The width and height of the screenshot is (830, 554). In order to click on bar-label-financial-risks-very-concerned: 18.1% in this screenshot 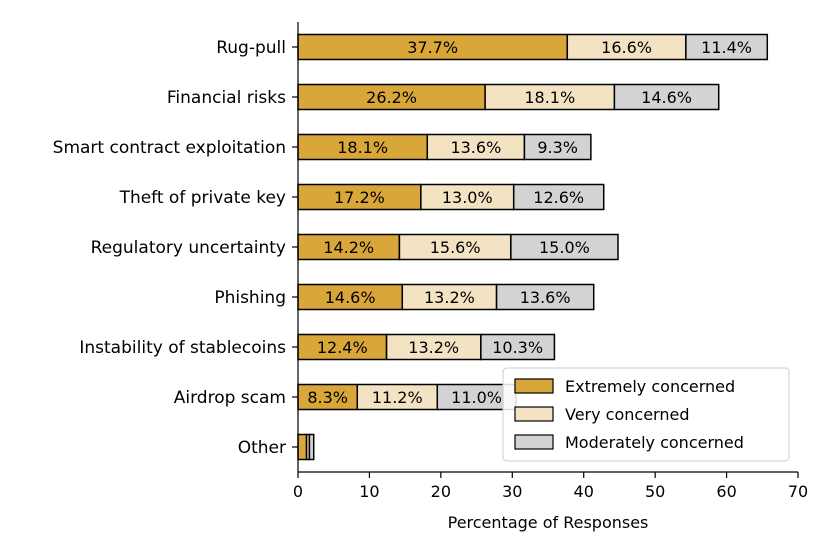, I will do `click(549, 97)`.